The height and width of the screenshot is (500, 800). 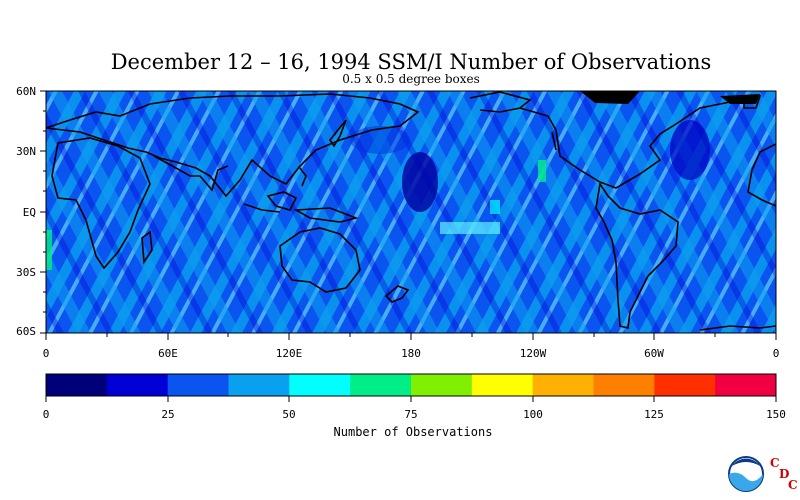 I want to click on colorbar-label-125: 125, so click(x=654, y=414).